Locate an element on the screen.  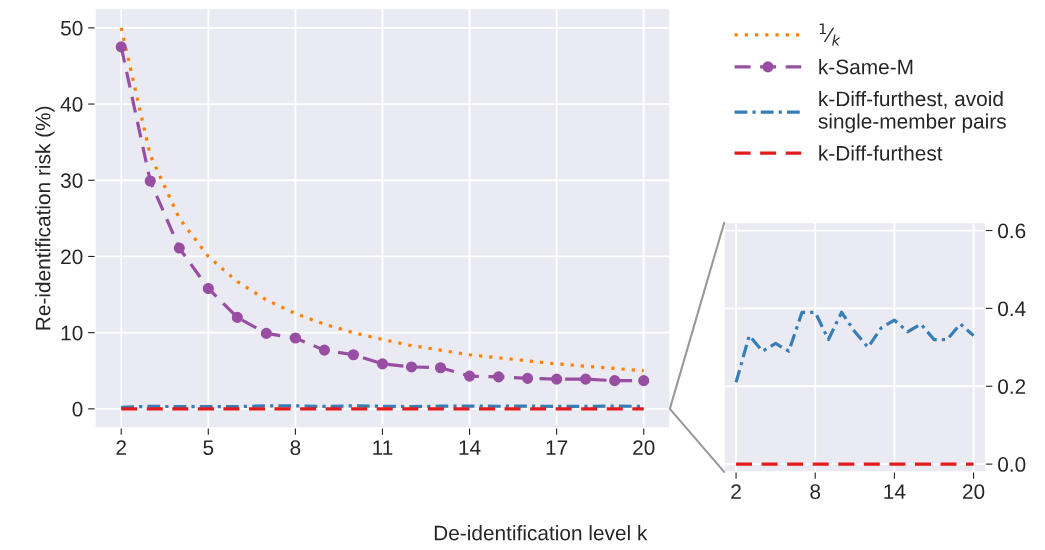
x-axis-title: De-identification level k is located at coordinates (541, 533).